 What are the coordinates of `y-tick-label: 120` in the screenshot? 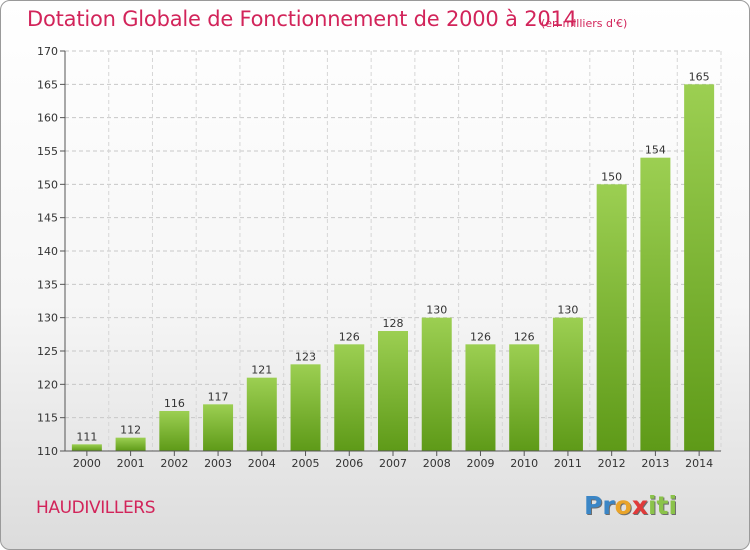 It's located at (47, 384).